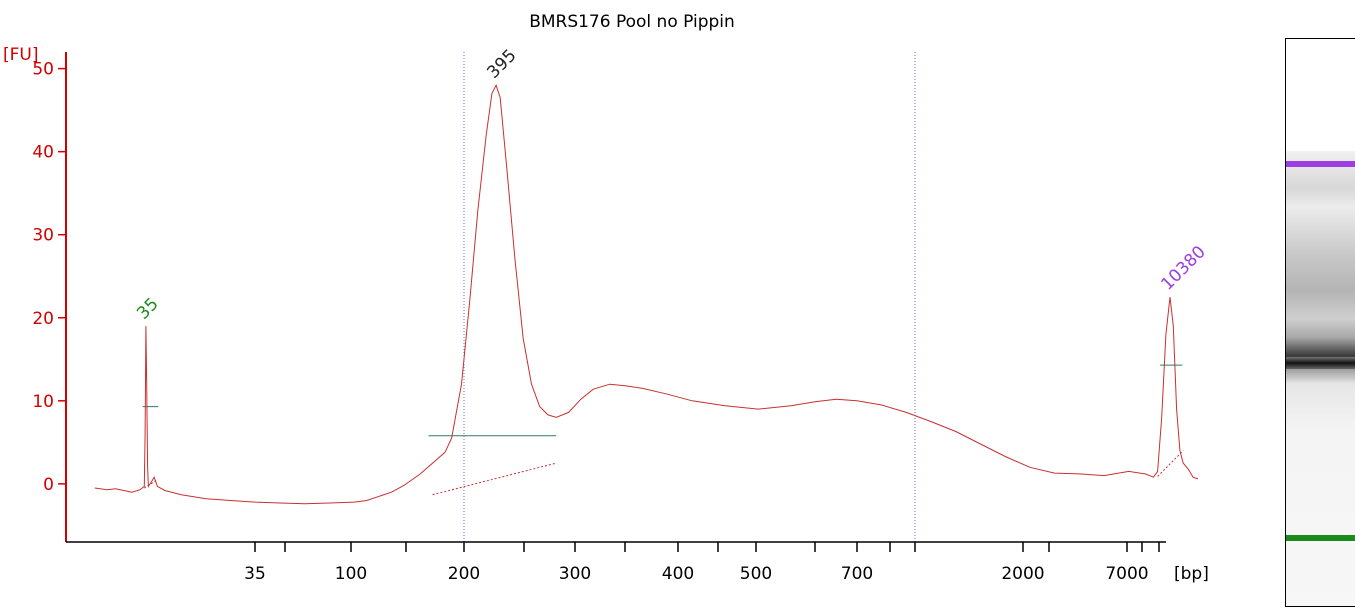  What do you see at coordinates (43, 153) in the screenshot?
I see `y-tick-label-40: 40` at bounding box center [43, 153].